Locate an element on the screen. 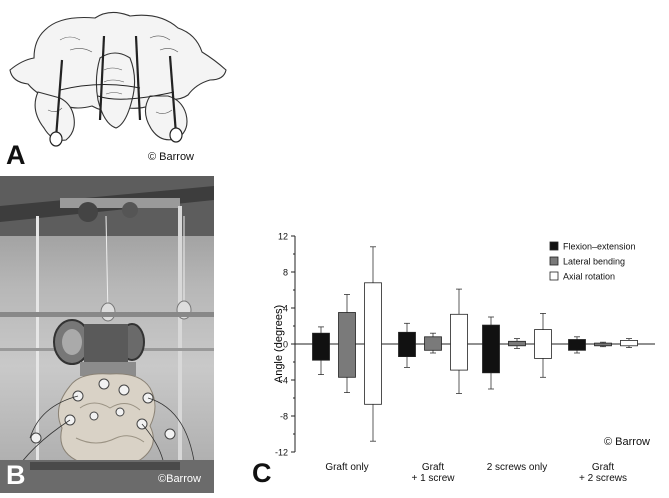  panel-b-credit: ©Barrow is located at coordinates (179, 479).